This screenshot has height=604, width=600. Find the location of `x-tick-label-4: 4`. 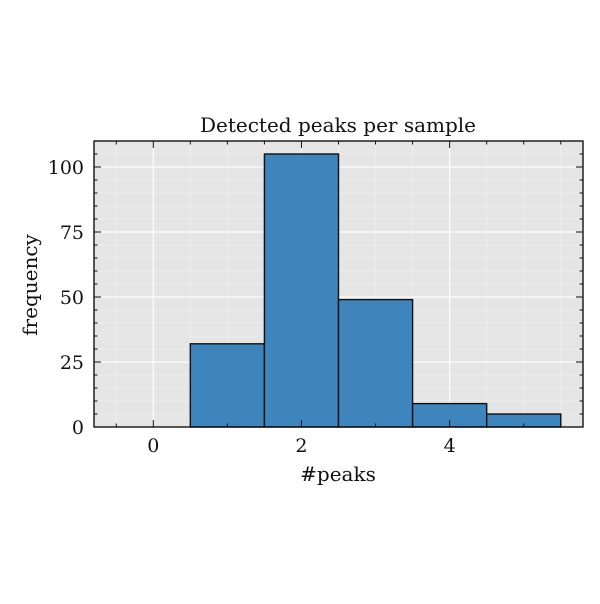

x-tick-label-4: 4 is located at coordinates (450, 446).